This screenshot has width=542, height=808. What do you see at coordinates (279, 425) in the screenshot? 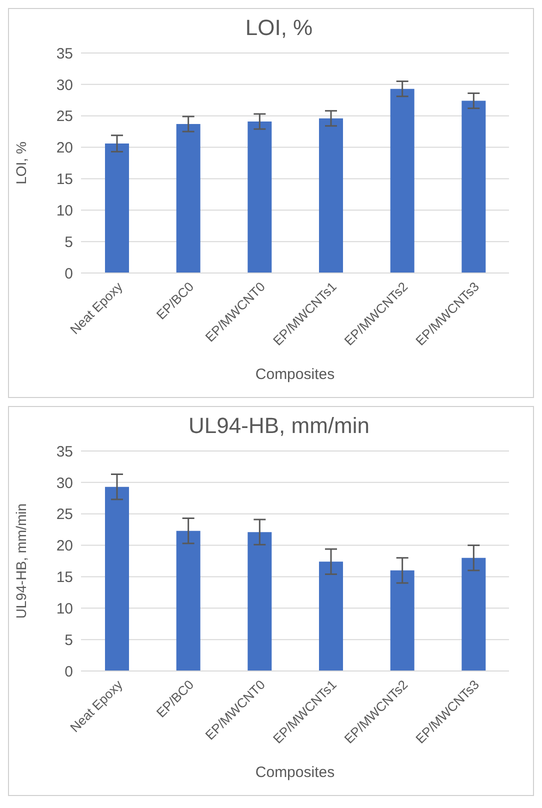
I see `chart-title: UL94-HB, mm/min` at bounding box center [279, 425].